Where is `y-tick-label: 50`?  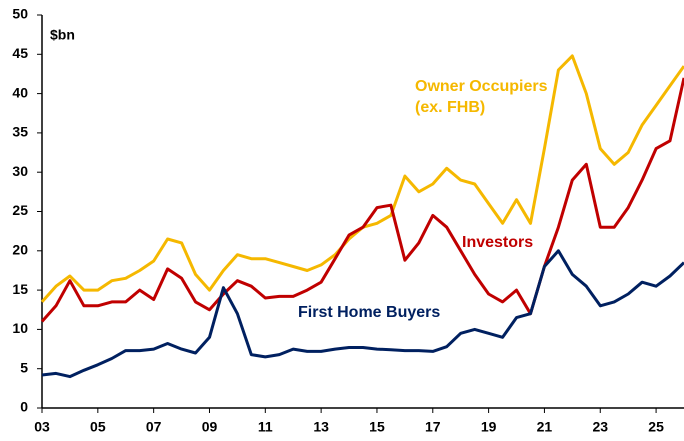
y-tick-label: 50 is located at coordinates (20, 14).